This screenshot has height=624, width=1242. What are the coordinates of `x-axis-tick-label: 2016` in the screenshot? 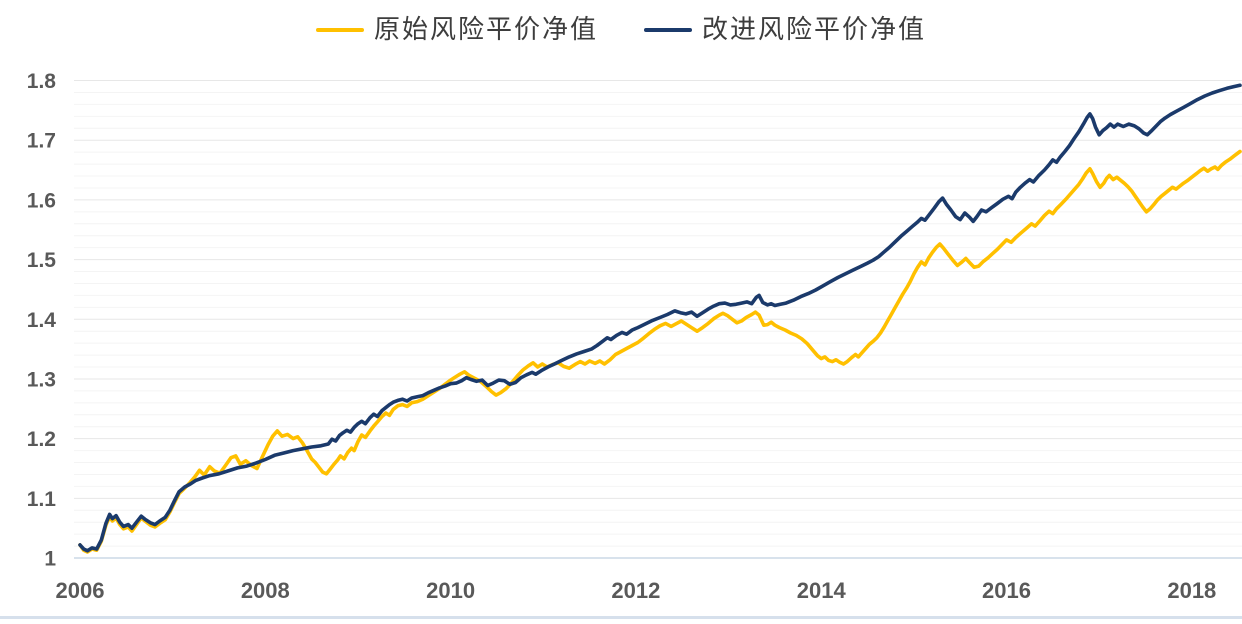 It's located at (1006, 590).